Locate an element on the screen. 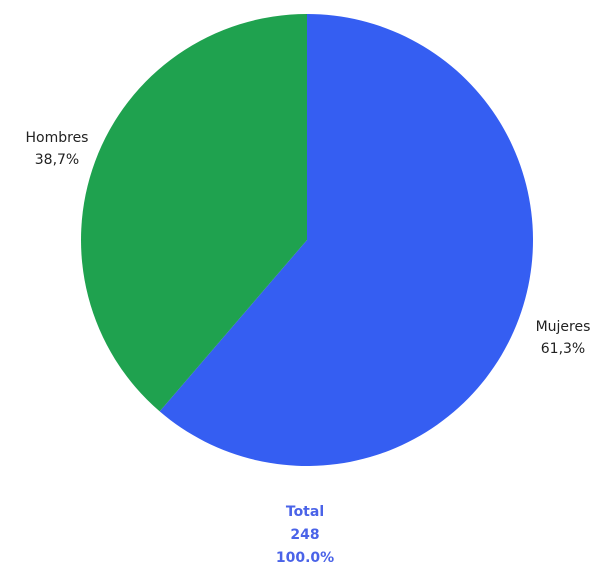  slice-percent-hombres: 38,7% is located at coordinates (57, 160).